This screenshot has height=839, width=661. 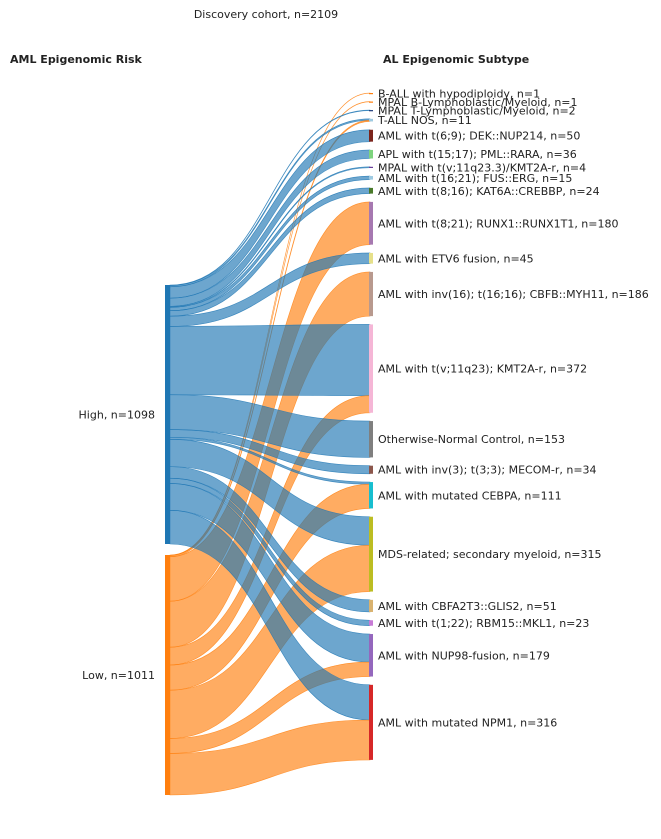 What do you see at coordinates (483, 623) in the screenshot?
I see `target-label-18: AML with t(1;22); RBM15::MKL1, n=23` at bounding box center [483, 623].